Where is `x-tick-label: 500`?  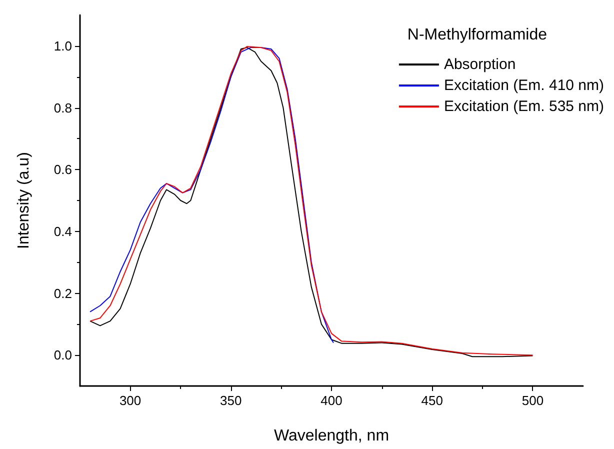
x-tick-label: 500 is located at coordinates (533, 400).